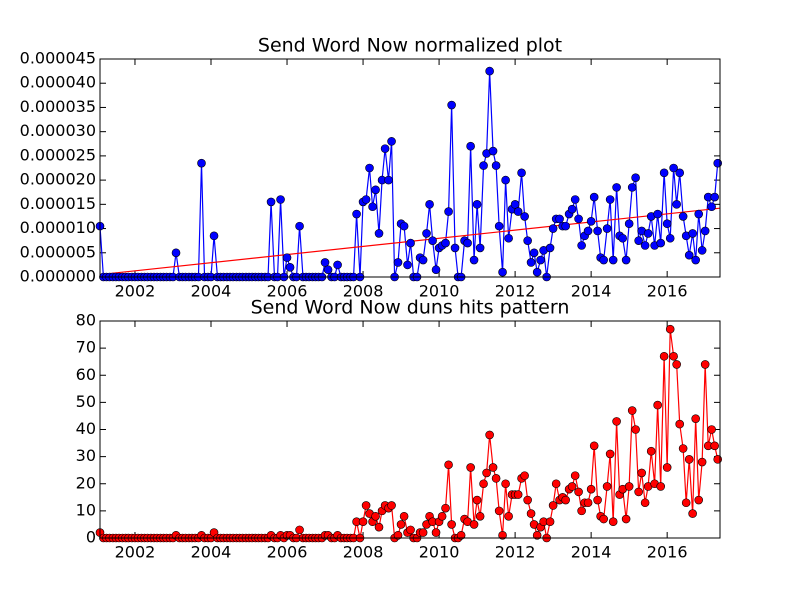  I want to click on y-tick-label: 0.000040, so click(58, 82).